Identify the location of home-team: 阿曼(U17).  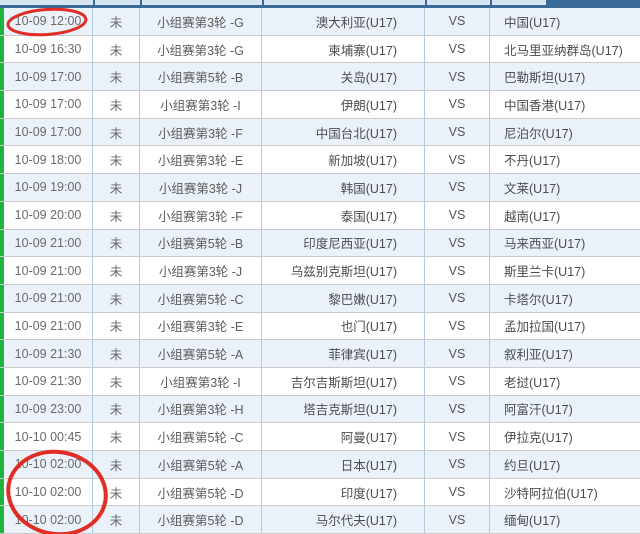
(343, 436).